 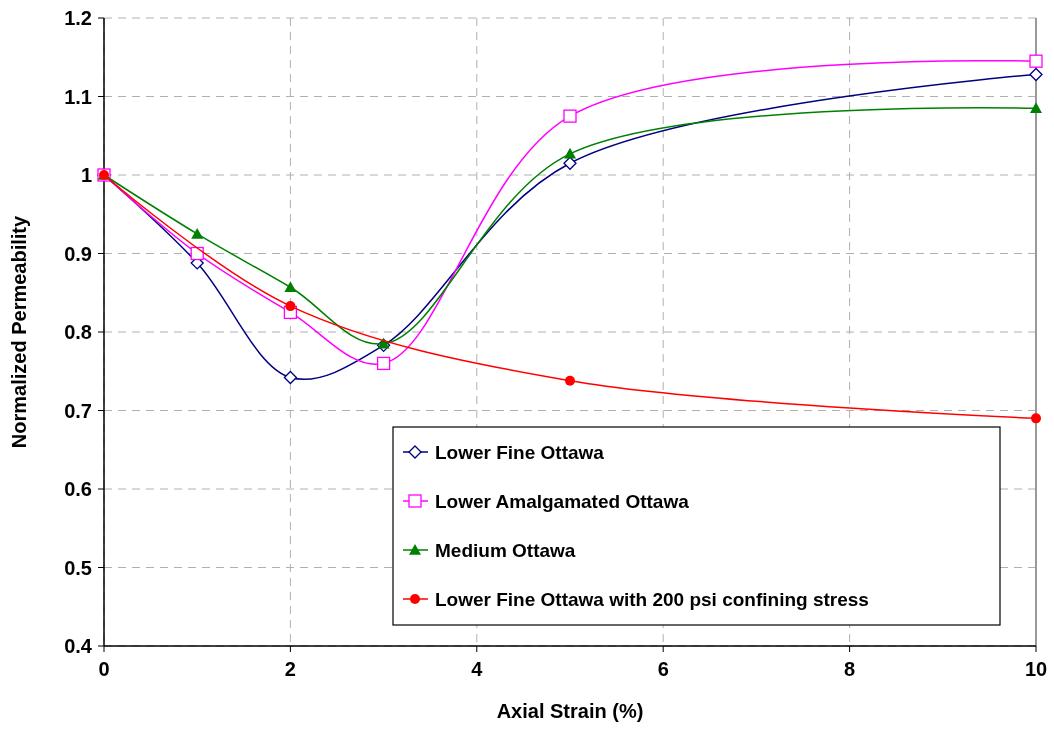 I want to click on legend-label: Medium Ottawa, so click(x=505, y=550).